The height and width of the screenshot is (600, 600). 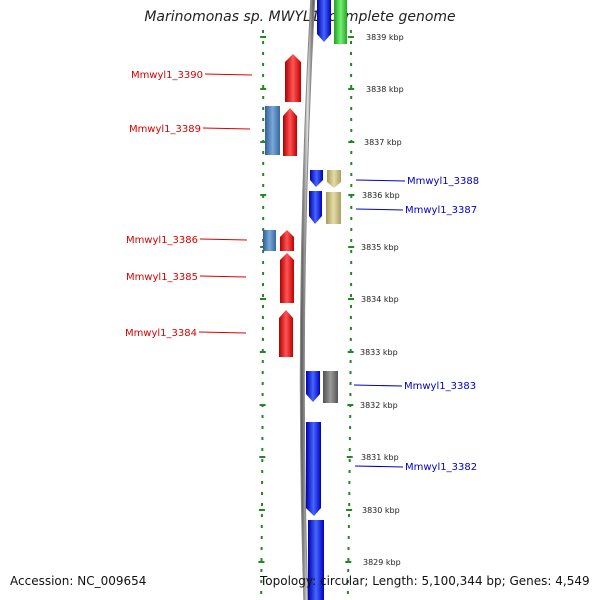 What do you see at coordinates (162, 277) in the screenshot?
I see `gene-label: Mmwyl1_3385` at bounding box center [162, 277].